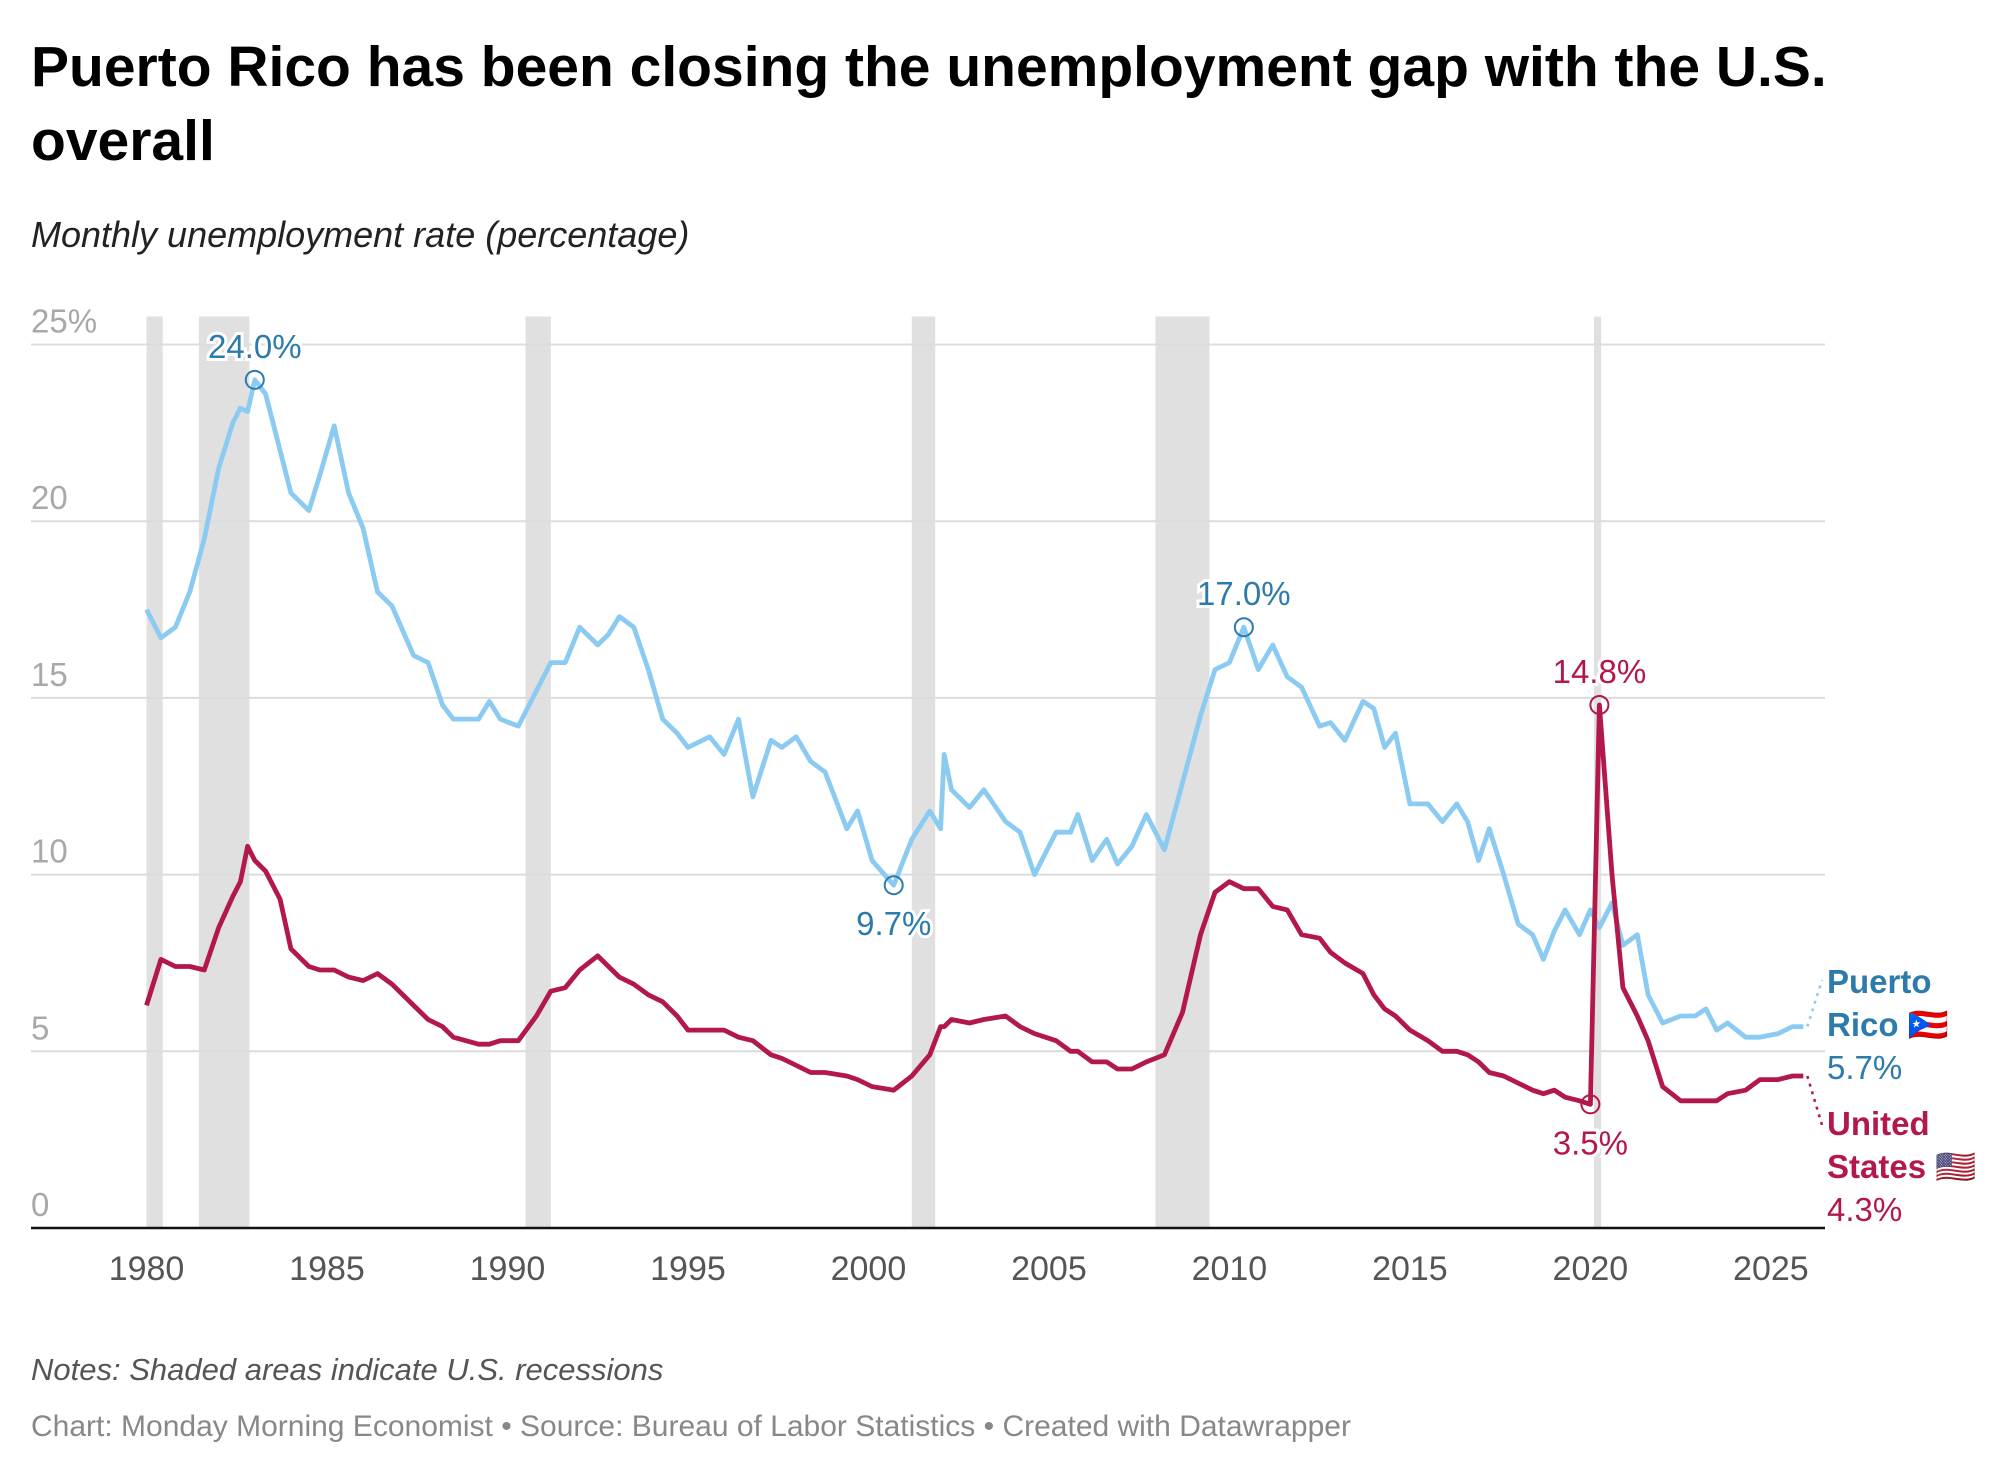 The width and height of the screenshot is (2010, 1461). What do you see at coordinates (869, 1269) in the screenshot?
I see `x-tick-label: 2000` at bounding box center [869, 1269].